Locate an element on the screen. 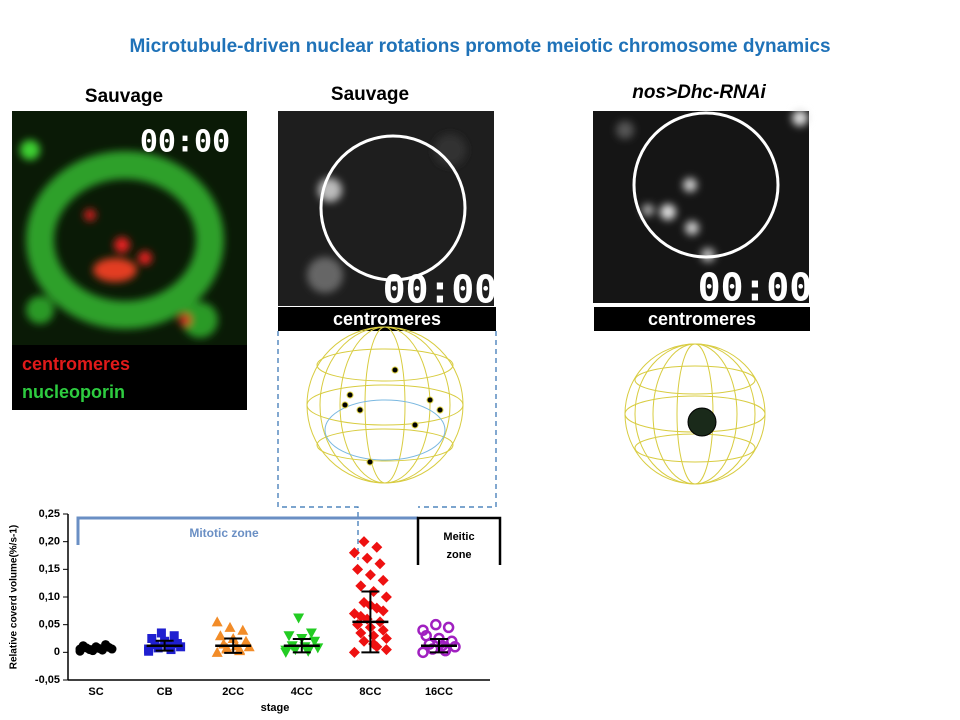  y-tick-label: 0 is located at coordinates (57, 652).